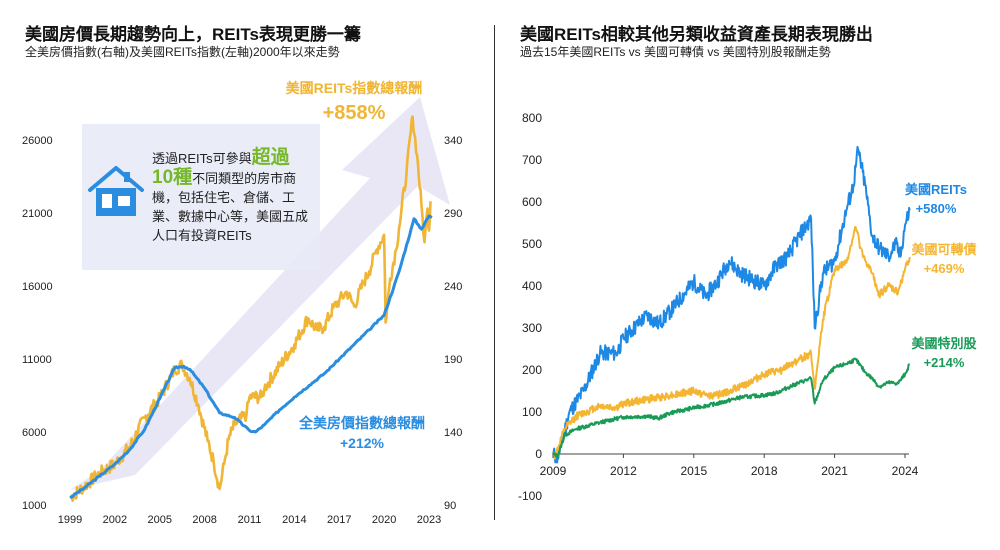 This screenshot has height=550, width=1000. What do you see at coordinates (361, 423) in the screenshot?
I see `hpi-series-label: 全美房價指數總報酬` at bounding box center [361, 423].